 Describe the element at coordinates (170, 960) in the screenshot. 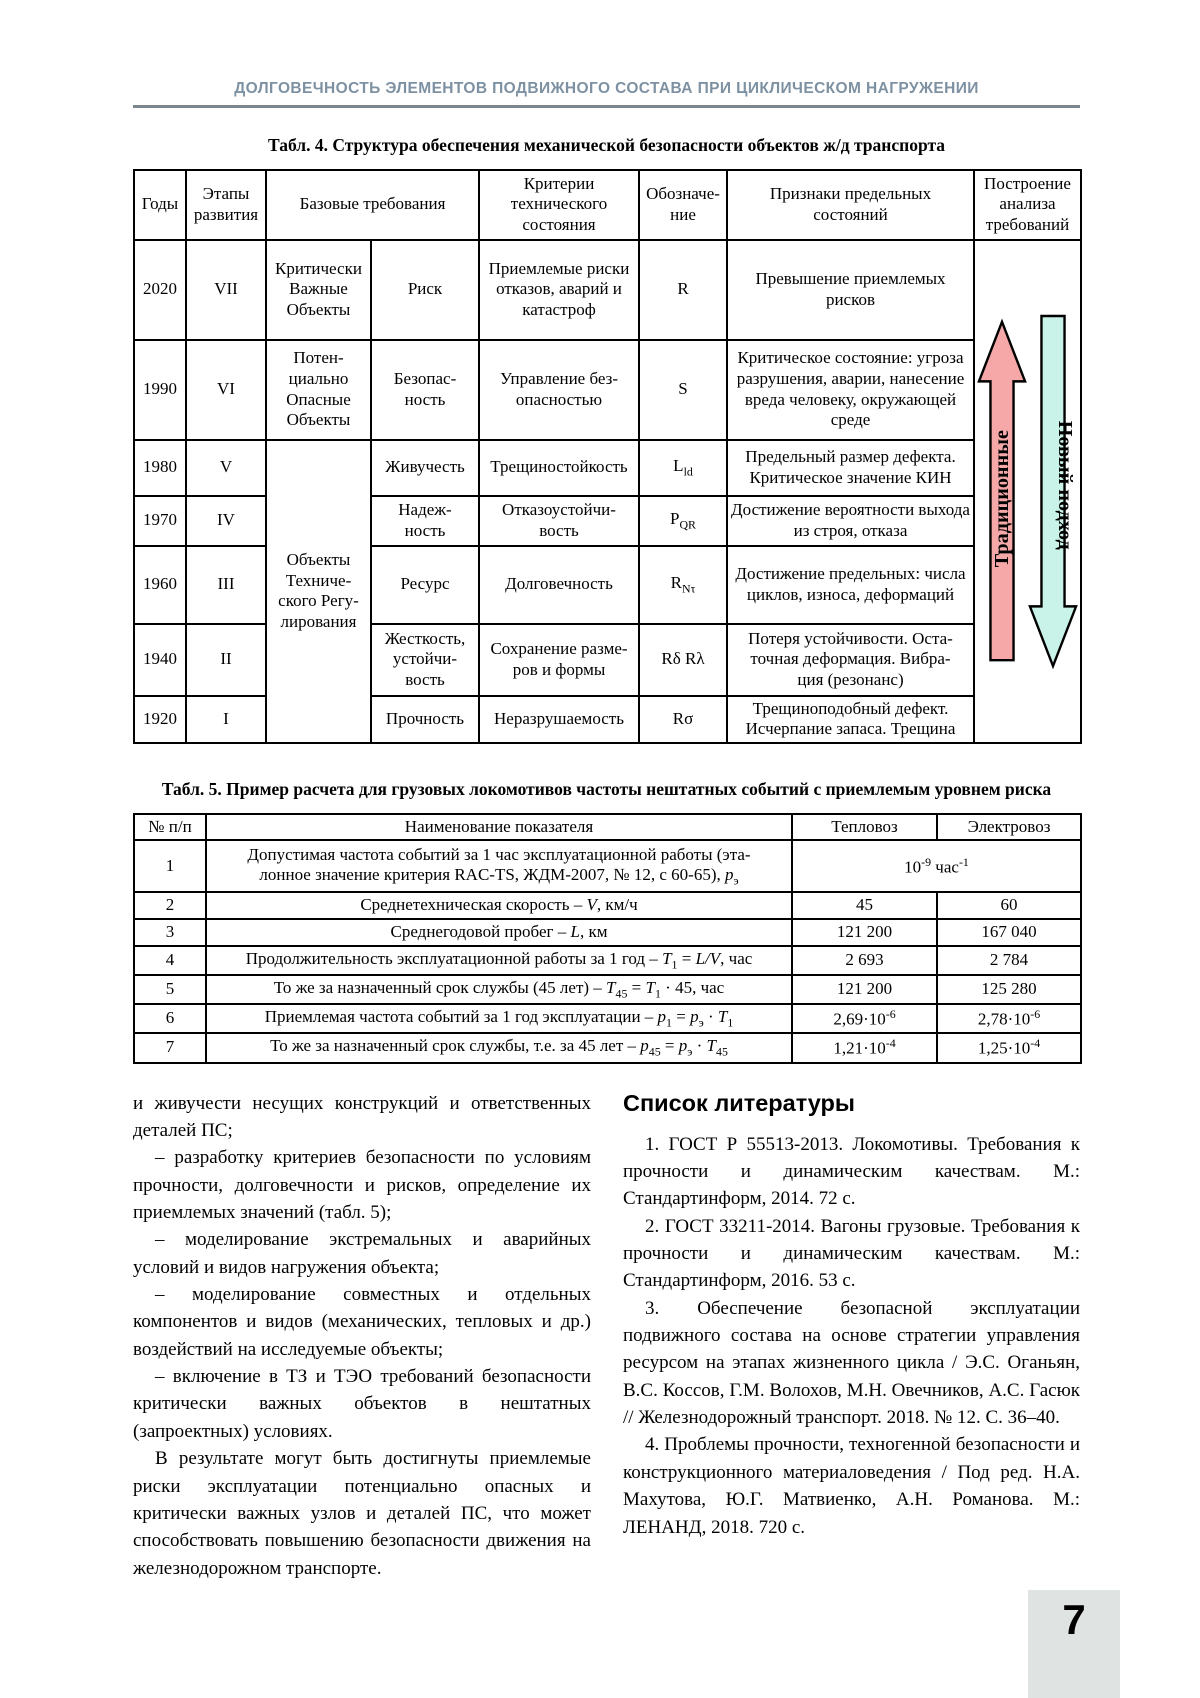

I see `row-num-cell: 4` at that location.